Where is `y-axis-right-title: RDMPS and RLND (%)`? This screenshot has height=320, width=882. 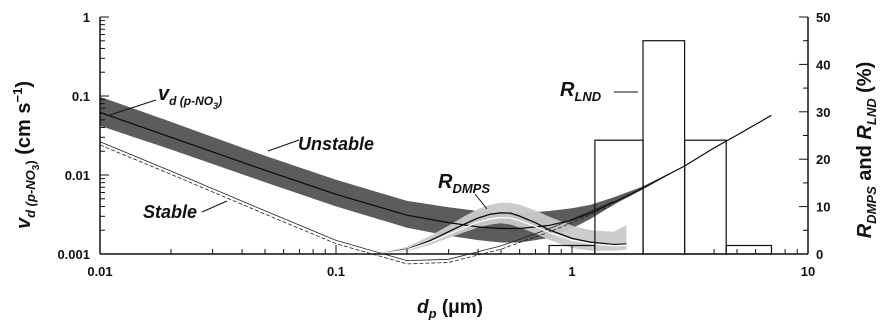
y-axis-right-title: RDMPS and RLND (%) is located at coordinates (866, 150).